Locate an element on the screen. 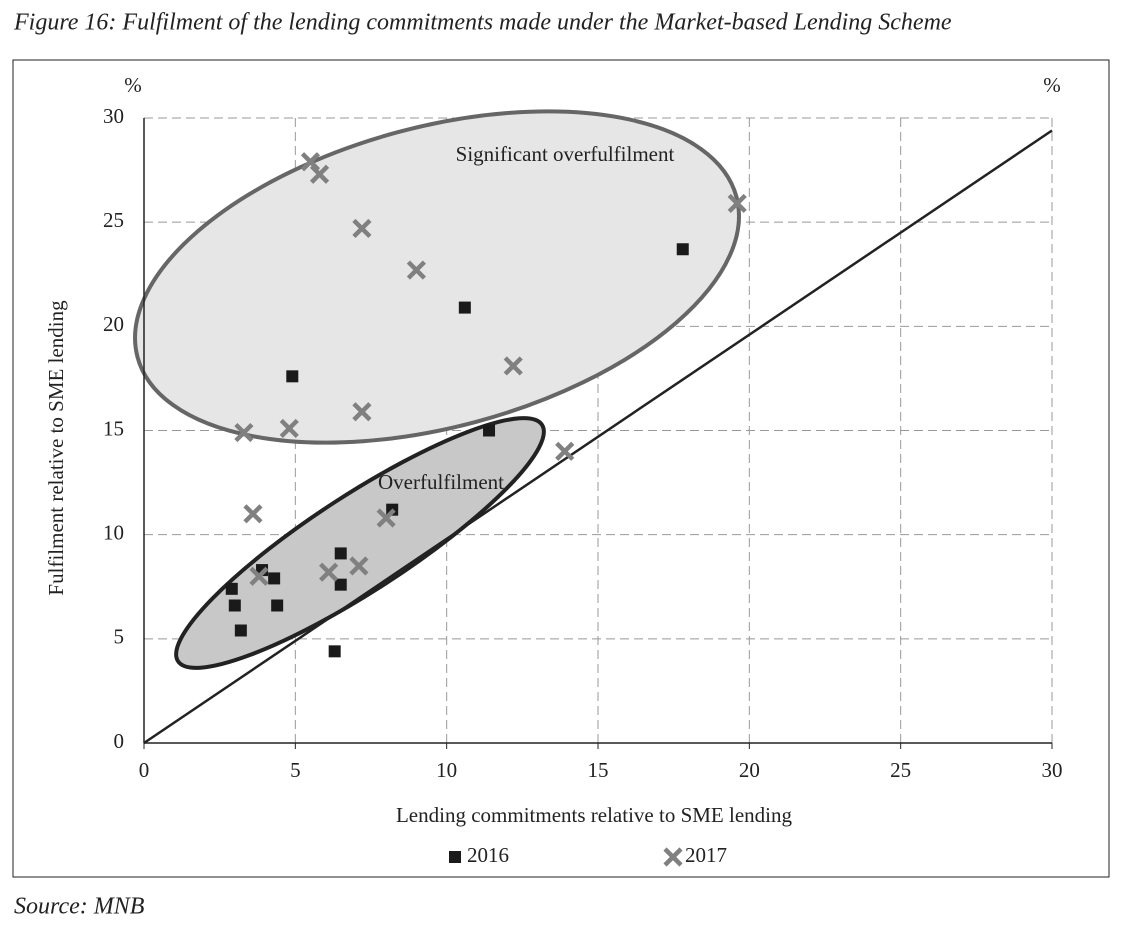 The width and height of the screenshot is (1126, 943). x-tick-label: 20 is located at coordinates (749, 770).